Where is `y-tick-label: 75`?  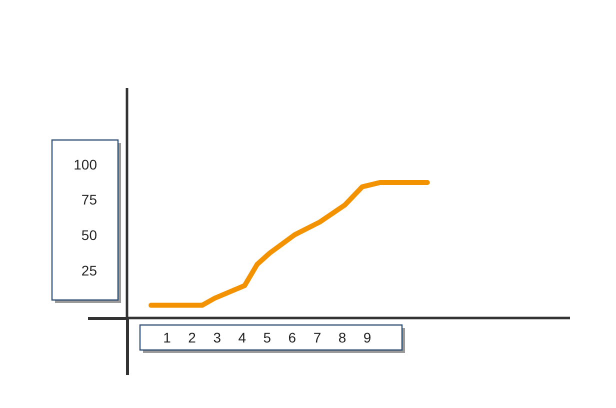 y-tick-label: 75 is located at coordinates (89, 200).